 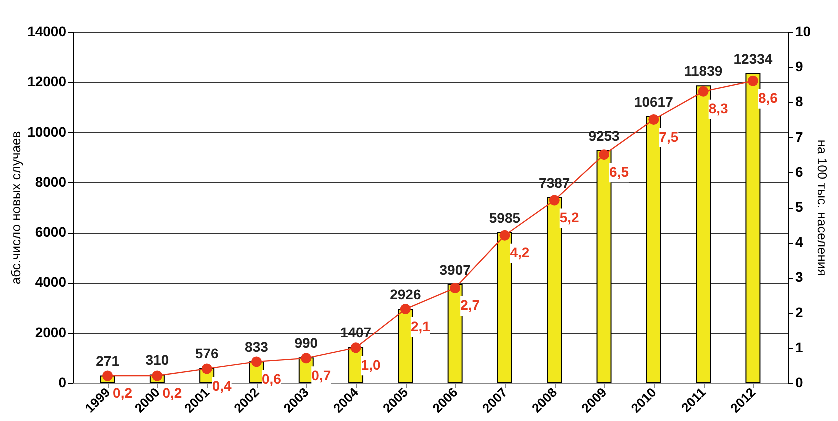 I want to click on y2-tick-label: 2, so click(x=800, y=312).